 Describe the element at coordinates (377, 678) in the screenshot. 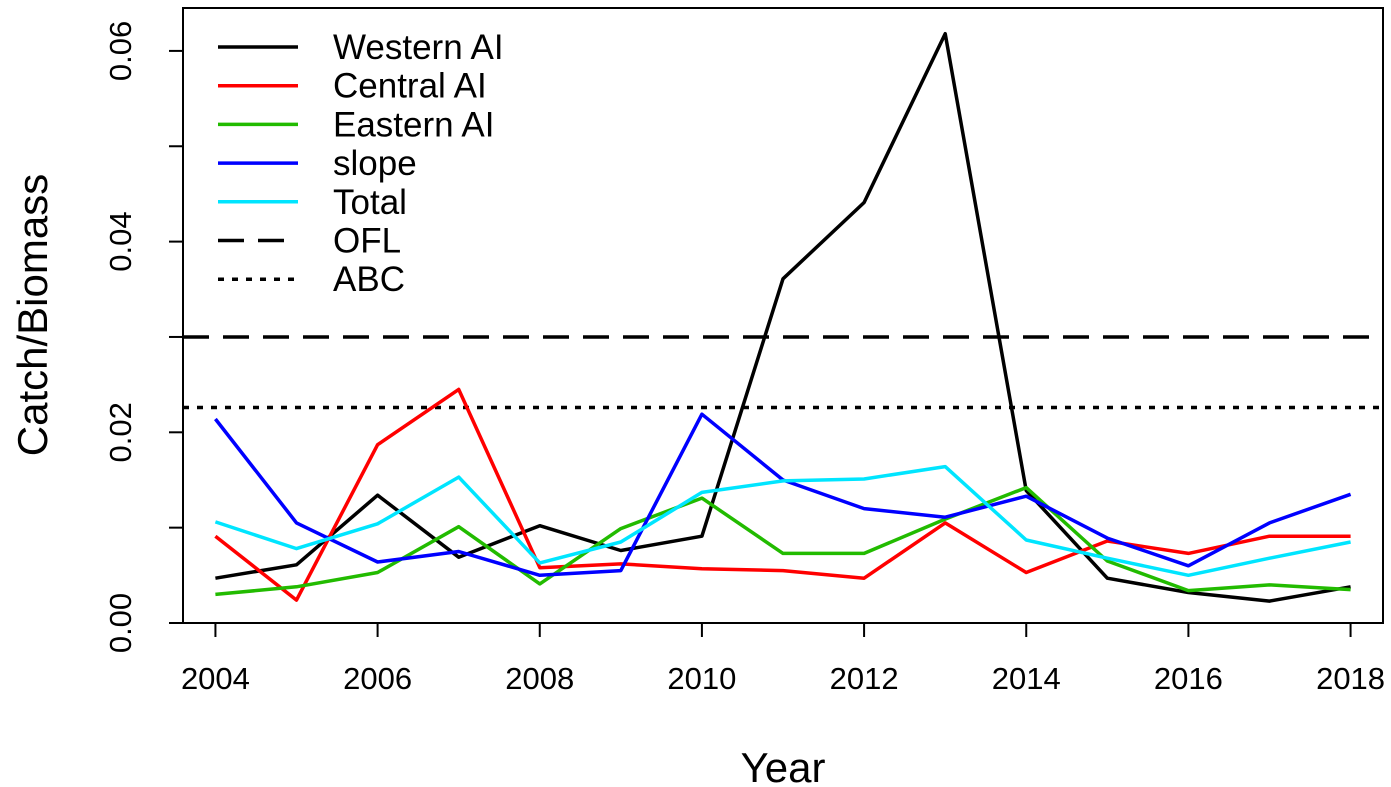

I see `x-tick-label: 2006` at that location.